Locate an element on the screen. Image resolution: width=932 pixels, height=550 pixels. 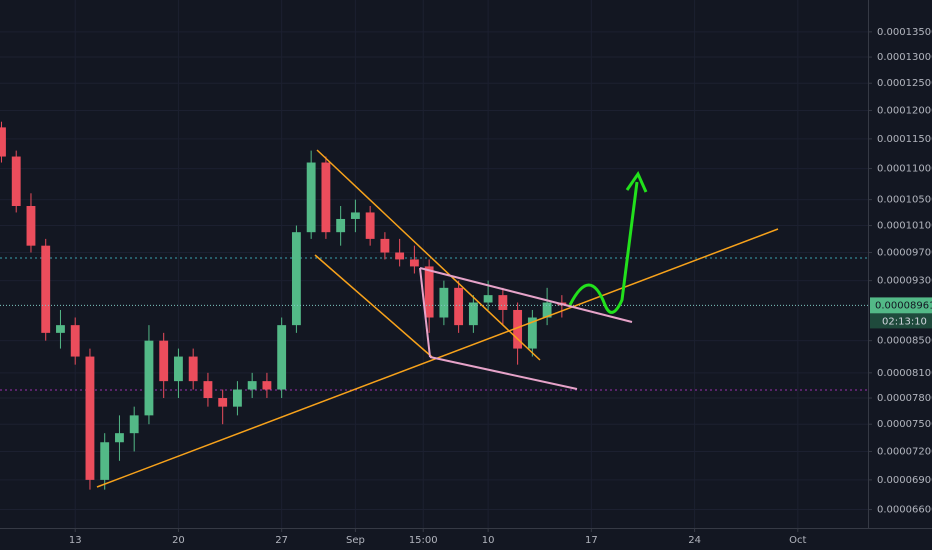
y-tick-label: 0.00011500 is located at coordinates (904, 139).